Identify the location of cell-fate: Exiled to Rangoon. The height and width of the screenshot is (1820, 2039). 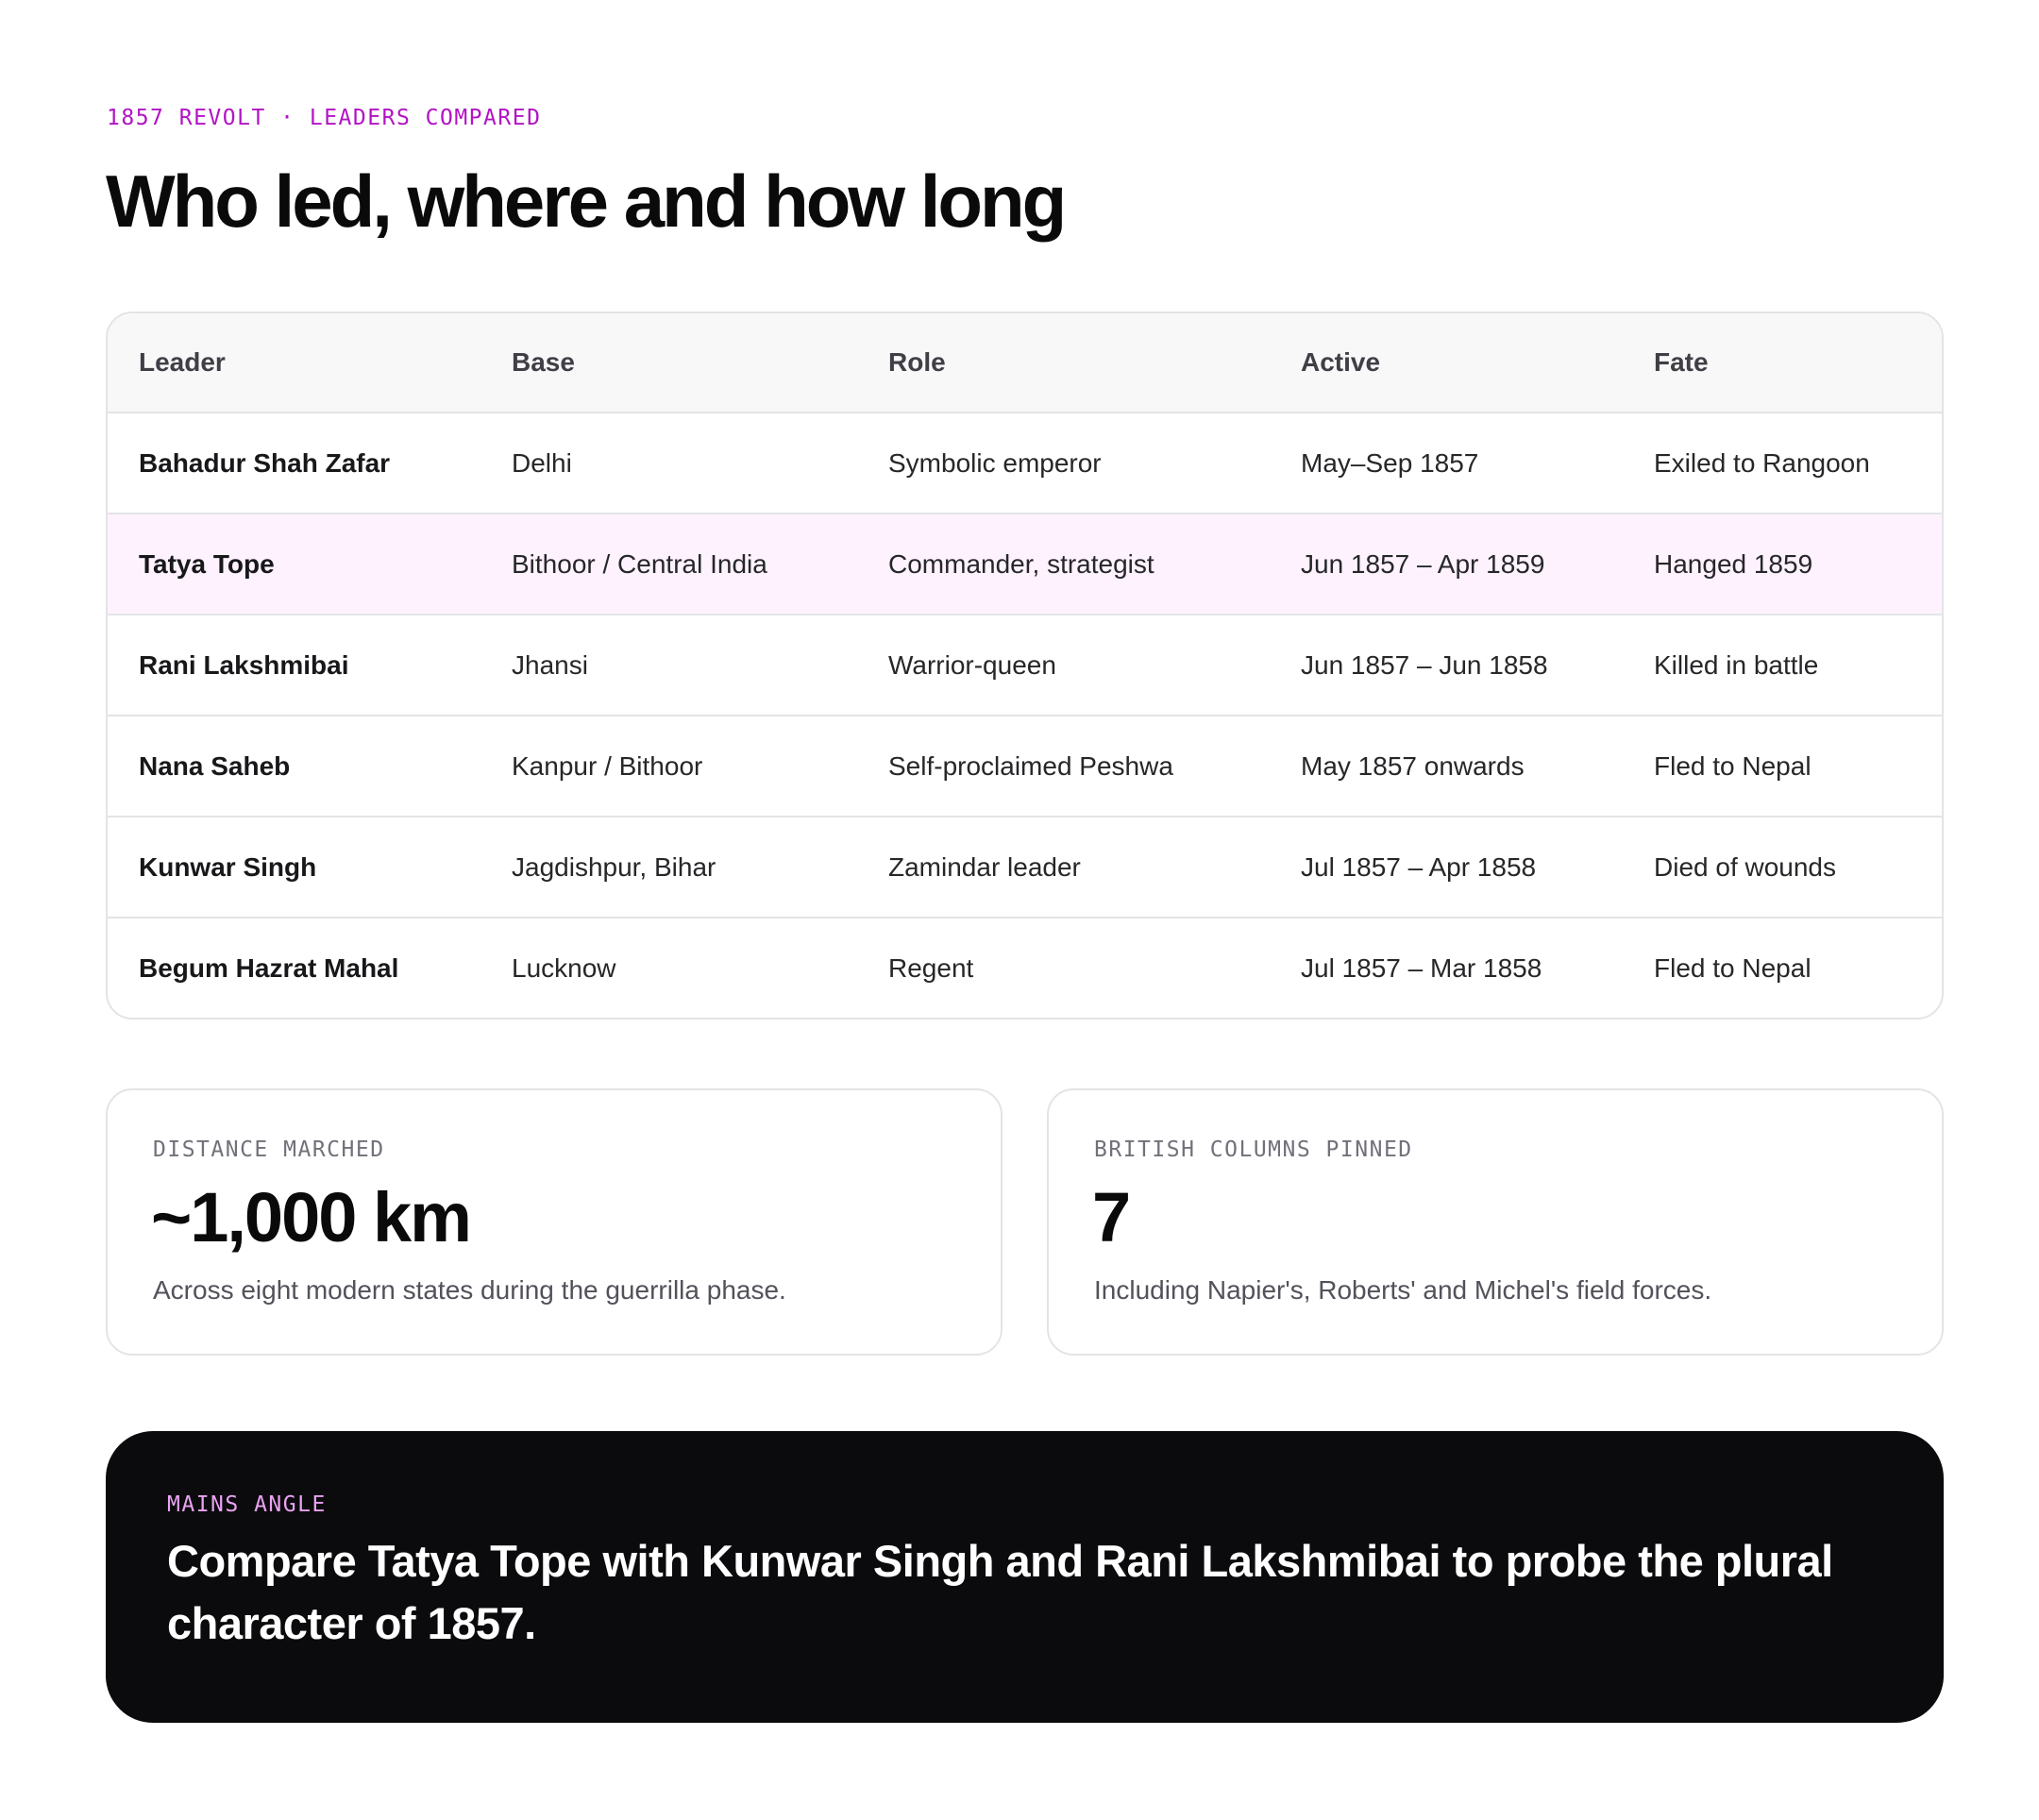
(1762, 462).